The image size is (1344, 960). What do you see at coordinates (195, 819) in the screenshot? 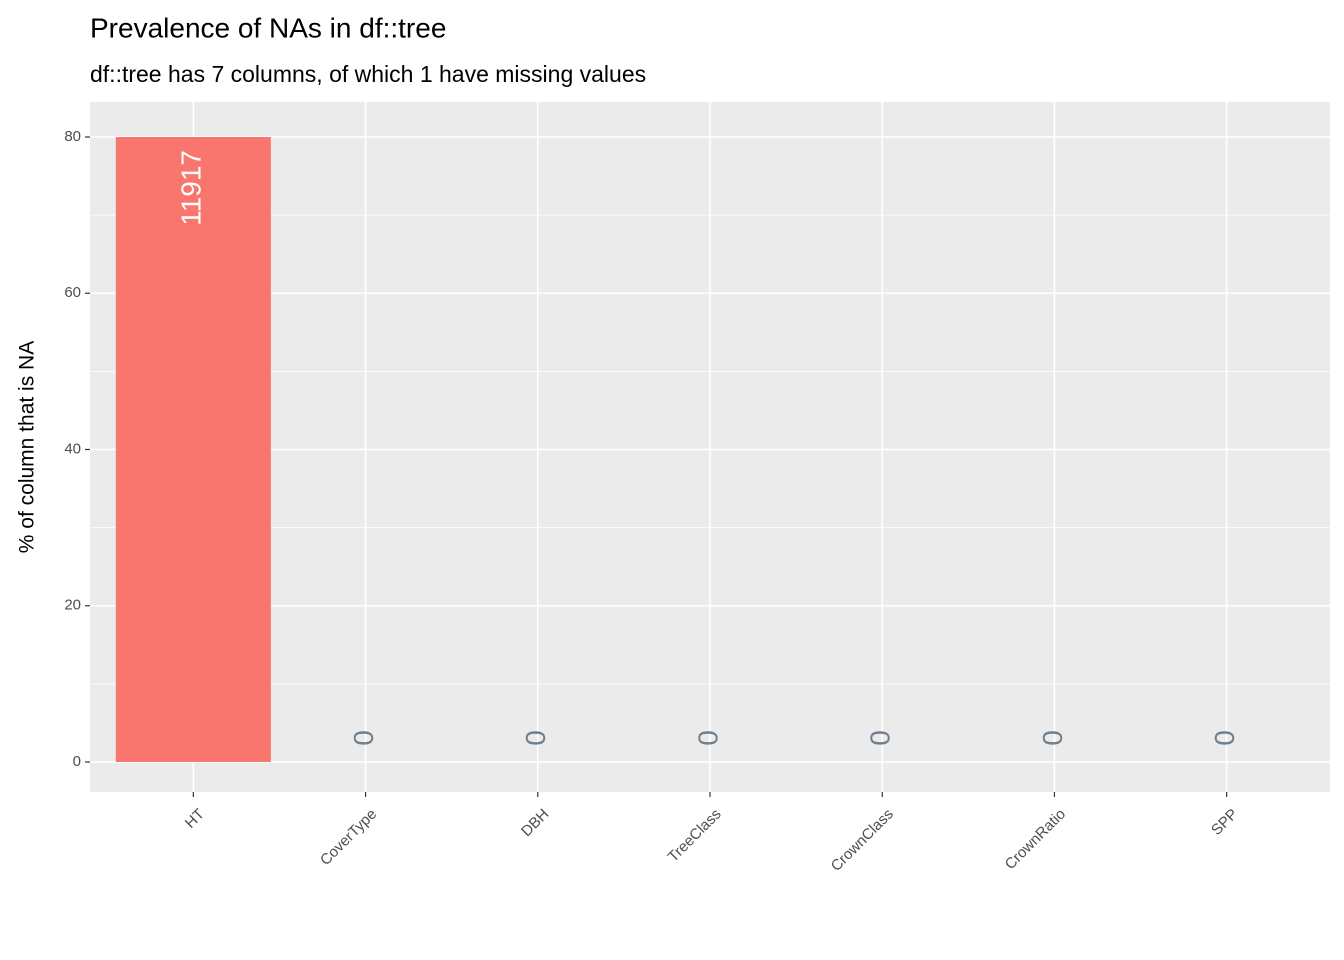
I see `x-tick-label: HT` at bounding box center [195, 819].